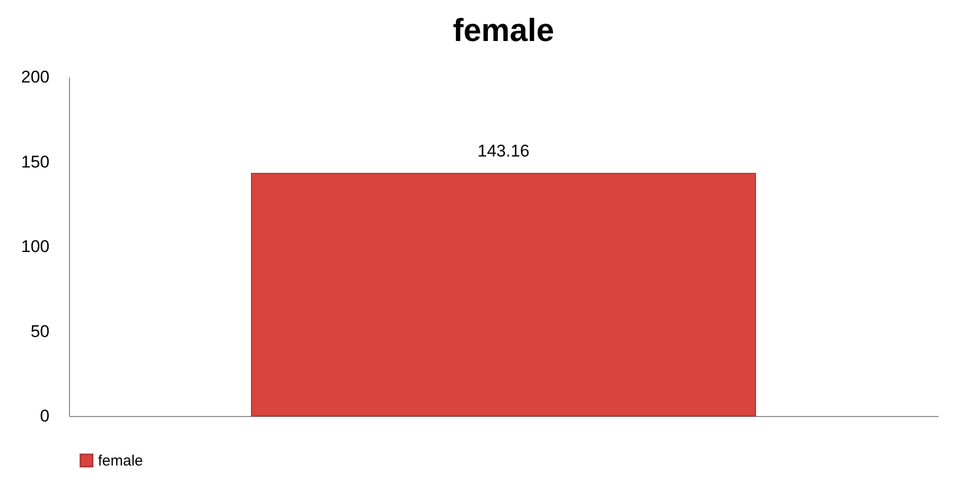 Image resolution: width=958 pixels, height=495 pixels. I want to click on y-tick-label: 150, so click(35, 162).